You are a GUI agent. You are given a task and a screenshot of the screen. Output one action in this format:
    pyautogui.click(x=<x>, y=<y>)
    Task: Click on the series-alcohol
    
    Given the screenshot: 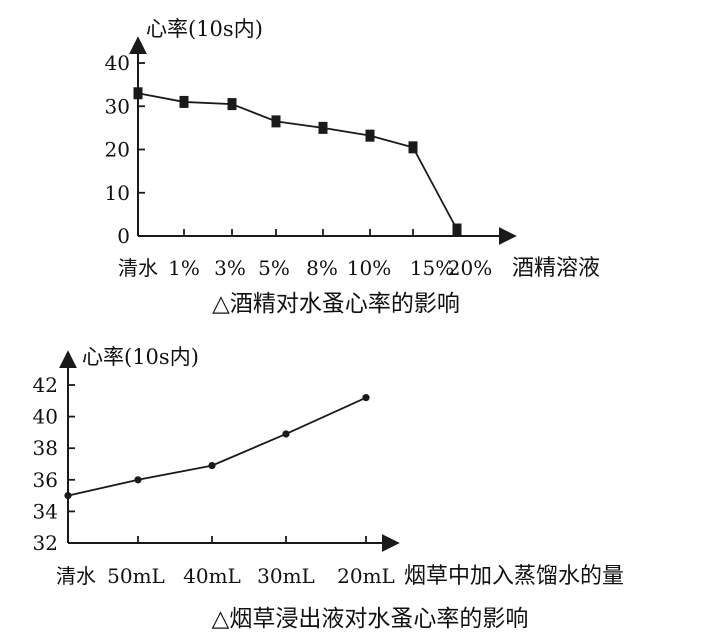 What is the action you would take?
    pyautogui.click(x=297, y=161)
    